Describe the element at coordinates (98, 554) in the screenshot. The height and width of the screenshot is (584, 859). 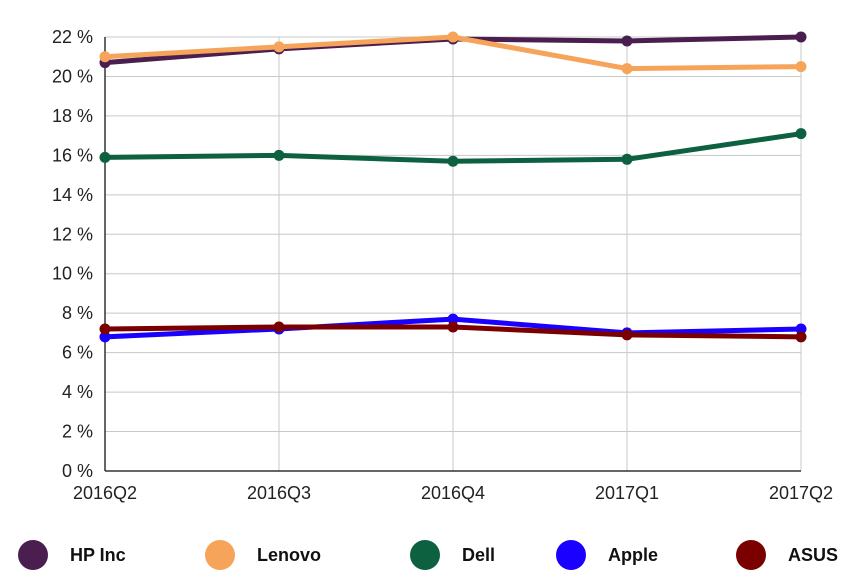
I see `legend-label: HP Inc` at that location.